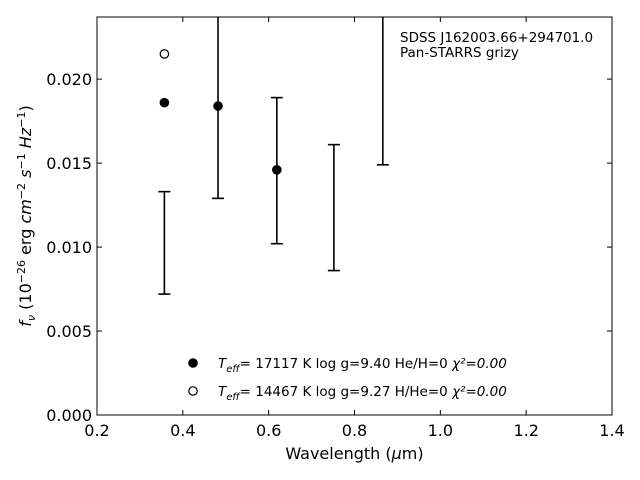  Describe the element at coordinates (69, 163) in the screenshot. I see `y-tick-label: 0.015` at that location.